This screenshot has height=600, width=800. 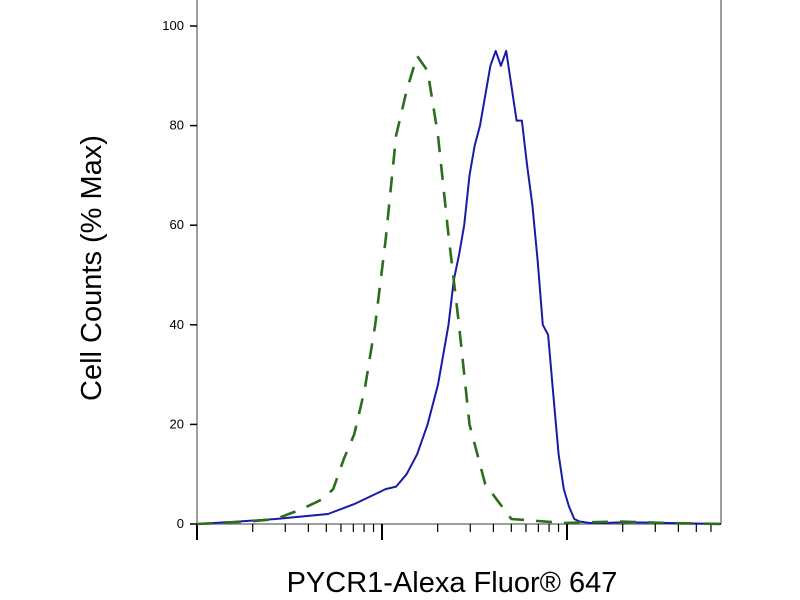 I want to click on y-tick-label: 80, so click(x=177, y=125).